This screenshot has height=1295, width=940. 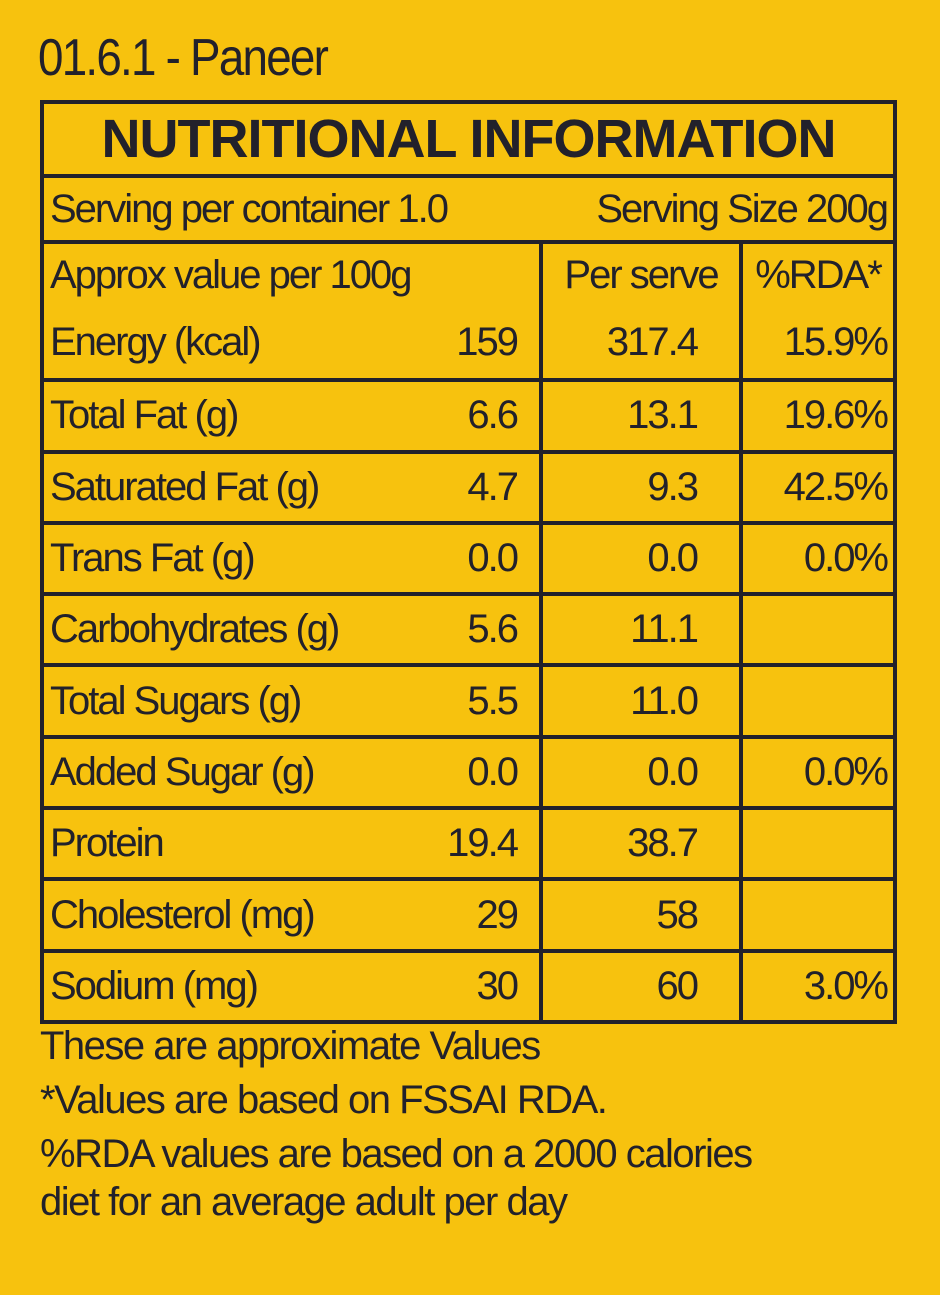 What do you see at coordinates (493, 486) in the screenshot?
I see `value-per-100g: 4.7` at bounding box center [493, 486].